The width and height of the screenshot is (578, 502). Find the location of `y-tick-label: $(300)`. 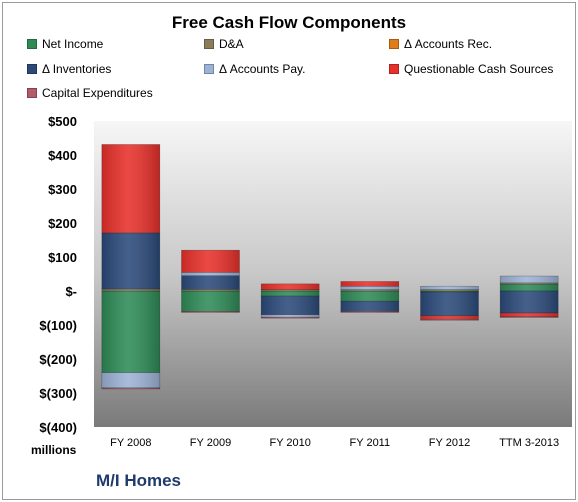

y-tick-label: $(300) is located at coordinates (58, 393).